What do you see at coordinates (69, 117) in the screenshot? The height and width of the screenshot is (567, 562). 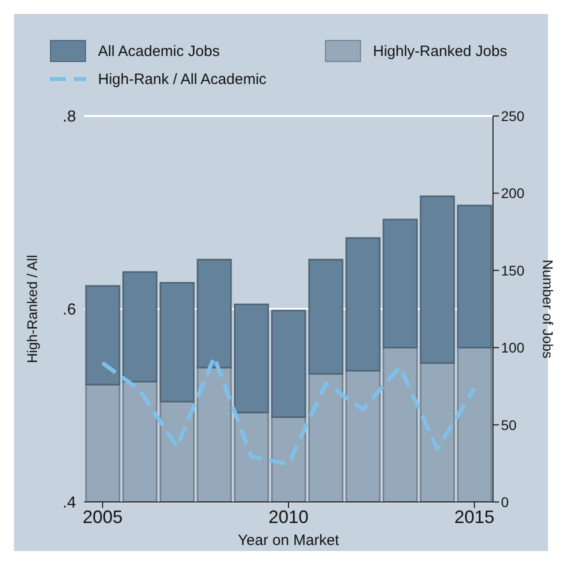 I see `y-tick-label: .8` at bounding box center [69, 117].